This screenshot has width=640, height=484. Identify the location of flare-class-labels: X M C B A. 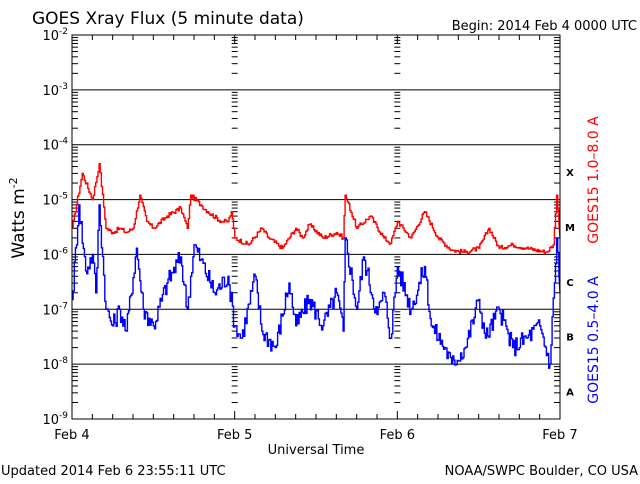
(570, 283).